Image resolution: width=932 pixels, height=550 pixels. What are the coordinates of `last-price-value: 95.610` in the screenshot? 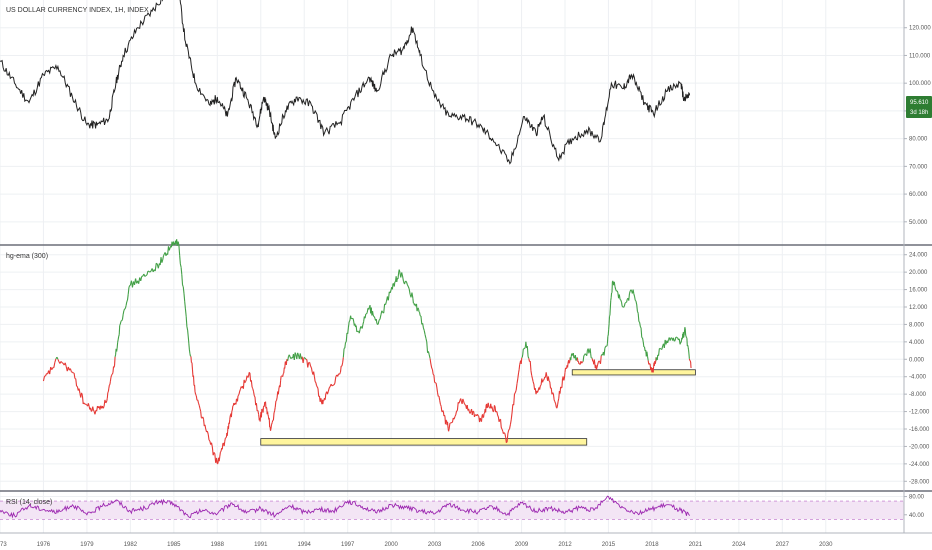 It's located at (919, 103).